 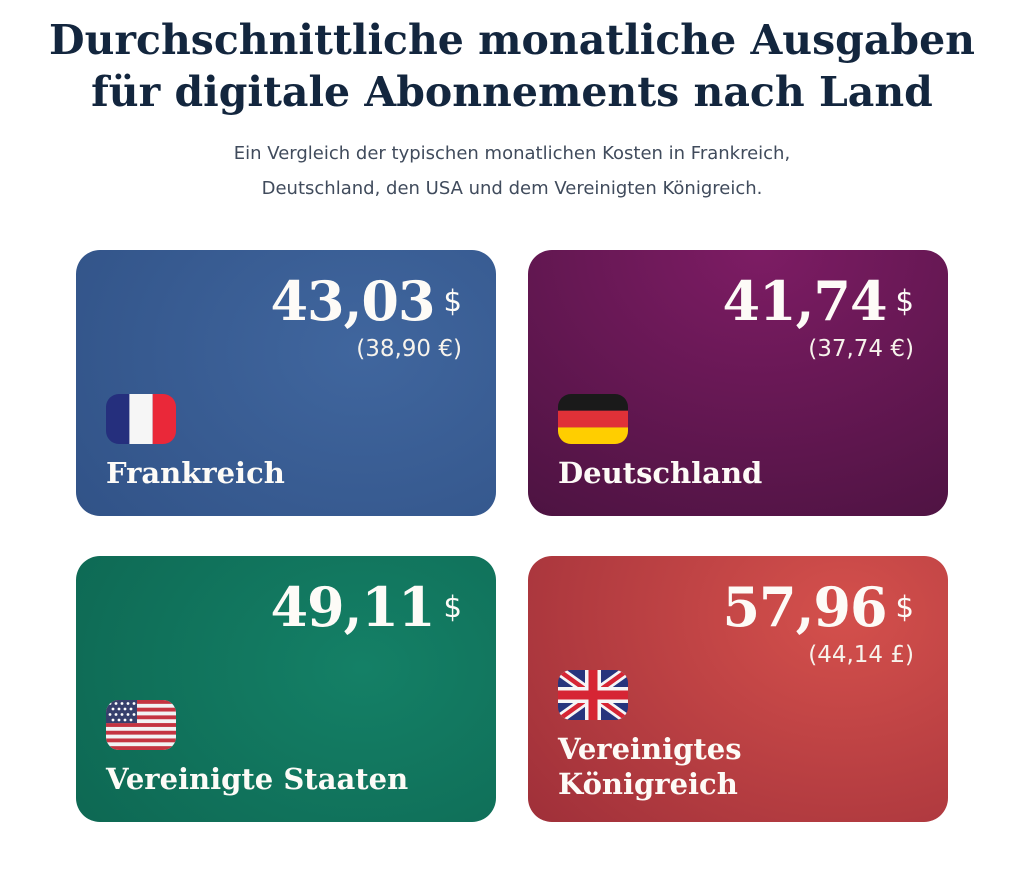 What do you see at coordinates (352, 607) in the screenshot?
I see `price-value: 49,11` at bounding box center [352, 607].